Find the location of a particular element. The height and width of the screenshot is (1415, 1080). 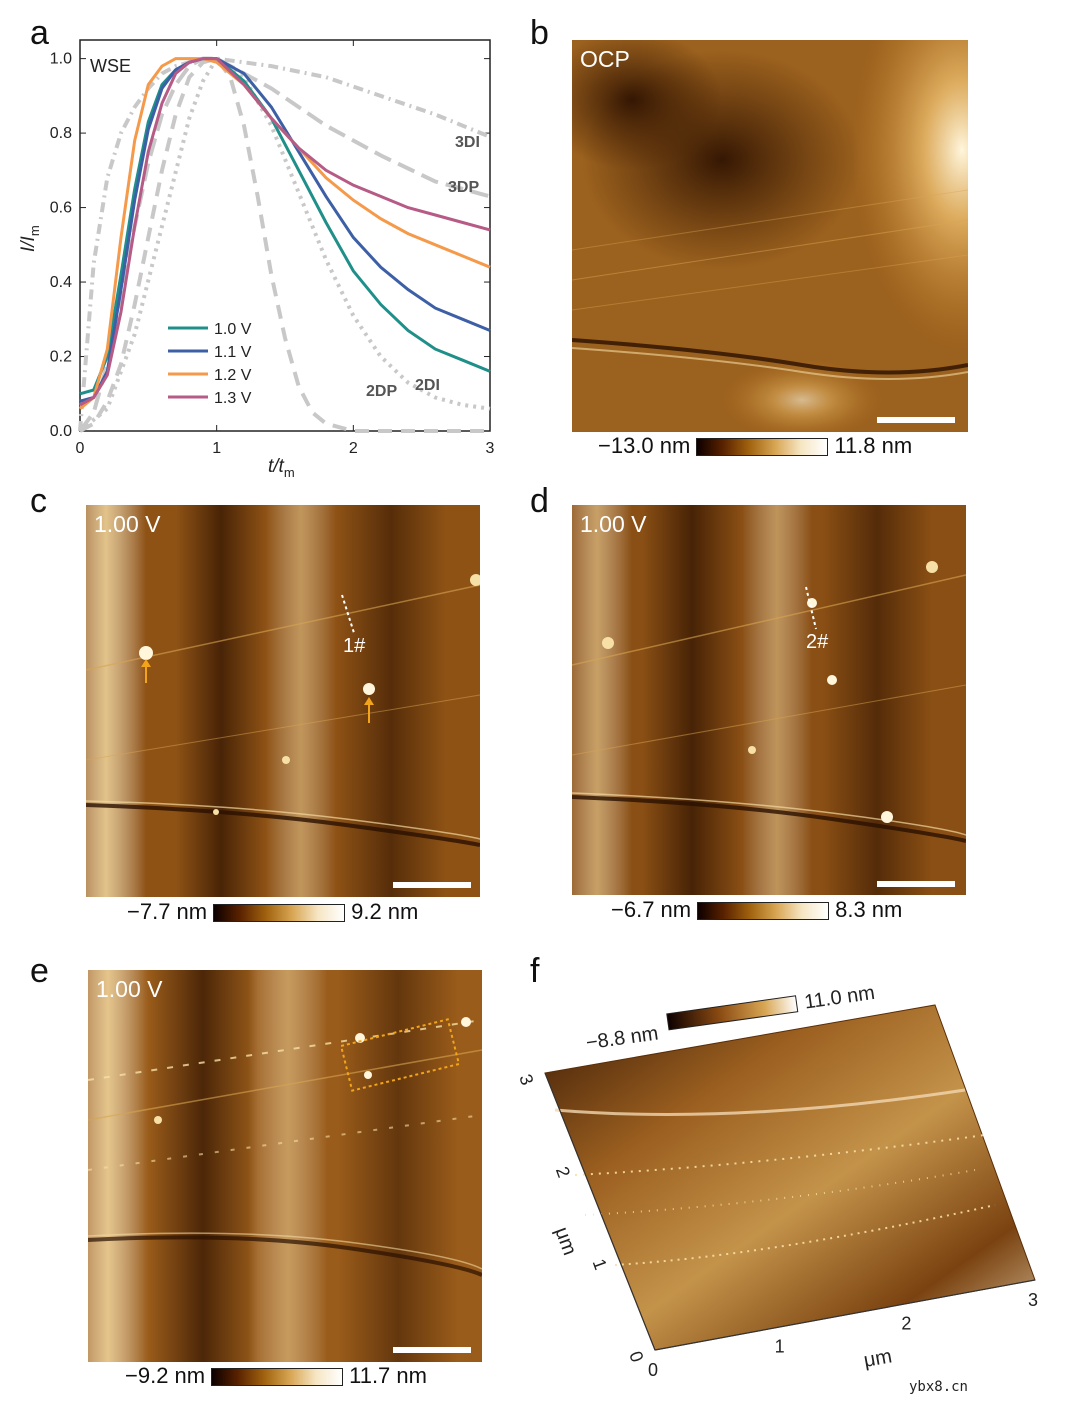

model-label-2di: 2DI is located at coordinates (427, 385).